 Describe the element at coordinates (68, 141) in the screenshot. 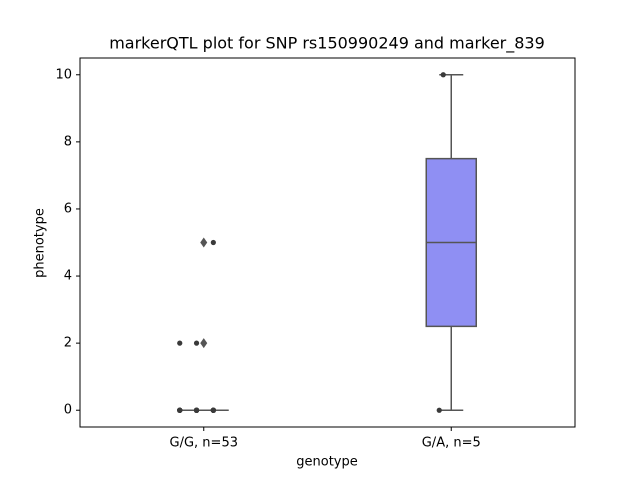

I see `y-tick-label: 8` at that location.